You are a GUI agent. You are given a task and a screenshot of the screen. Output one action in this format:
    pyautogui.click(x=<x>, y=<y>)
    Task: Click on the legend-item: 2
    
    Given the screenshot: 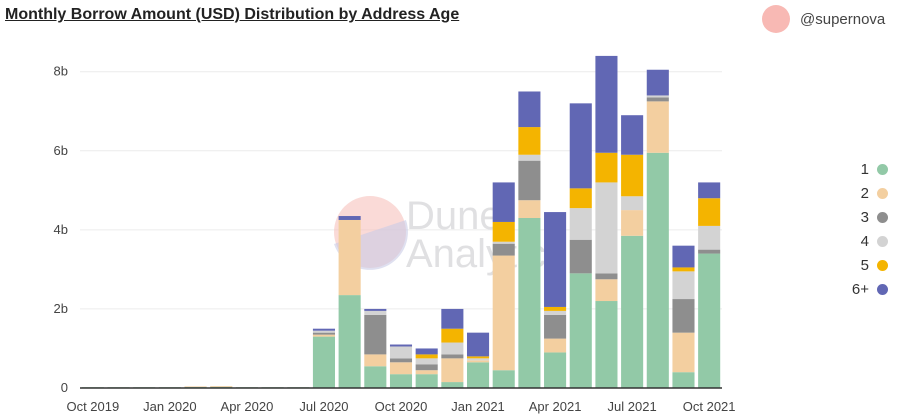 What is the action you would take?
    pyautogui.click(x=863, y=193)
    